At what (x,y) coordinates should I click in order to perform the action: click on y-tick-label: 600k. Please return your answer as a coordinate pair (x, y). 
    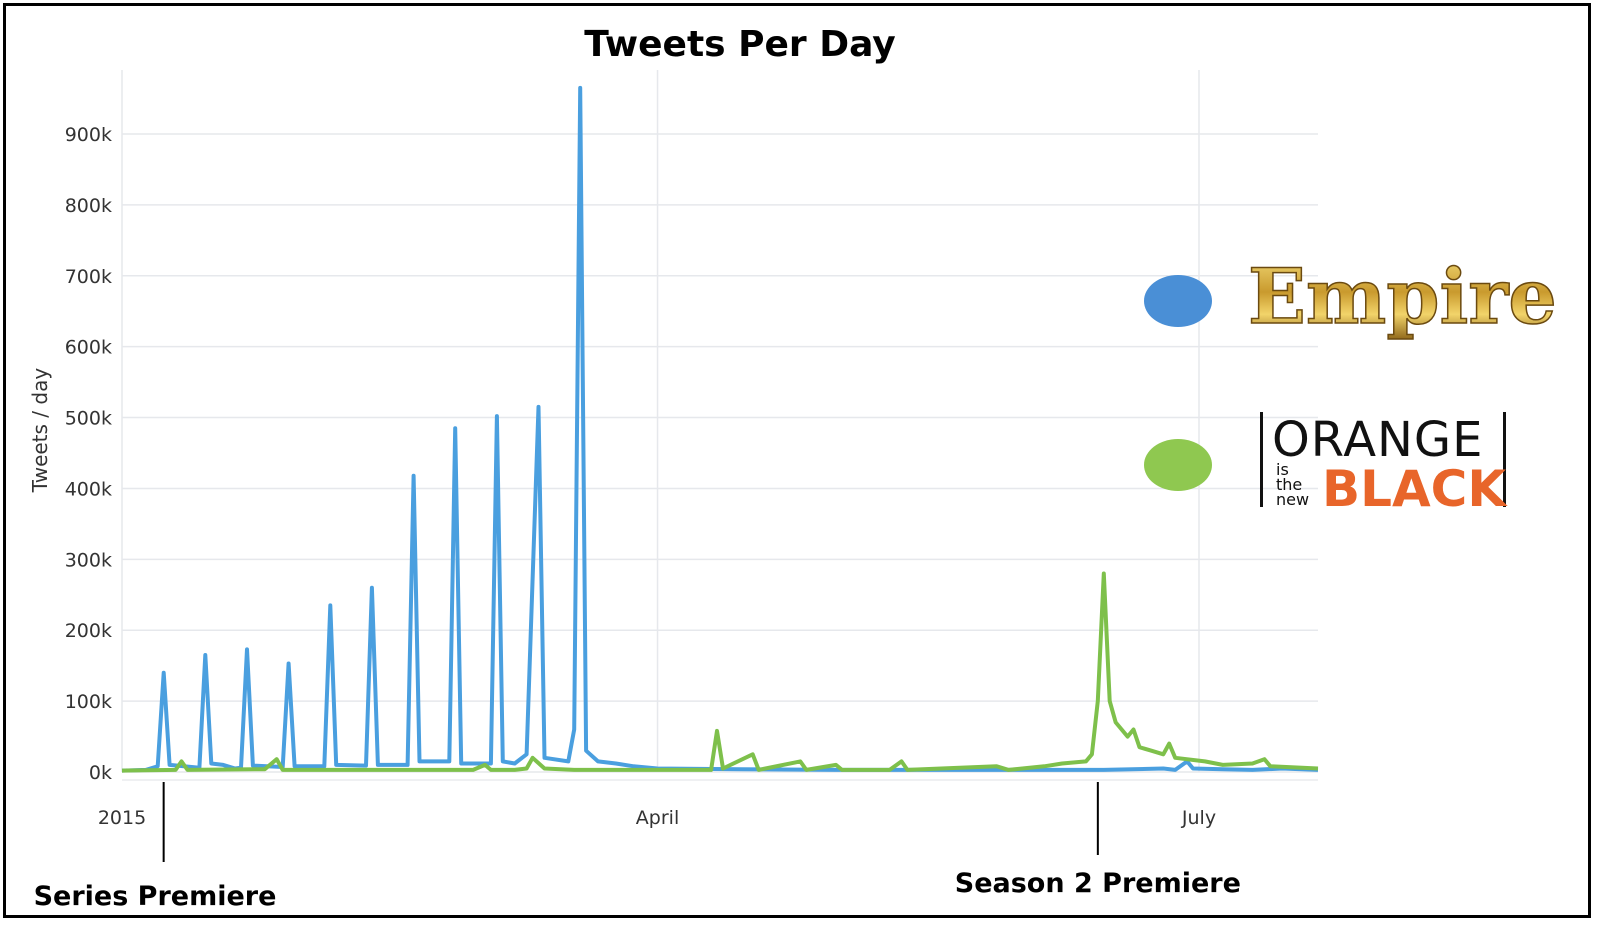
    Looking at the image, I should click on (88, 348).